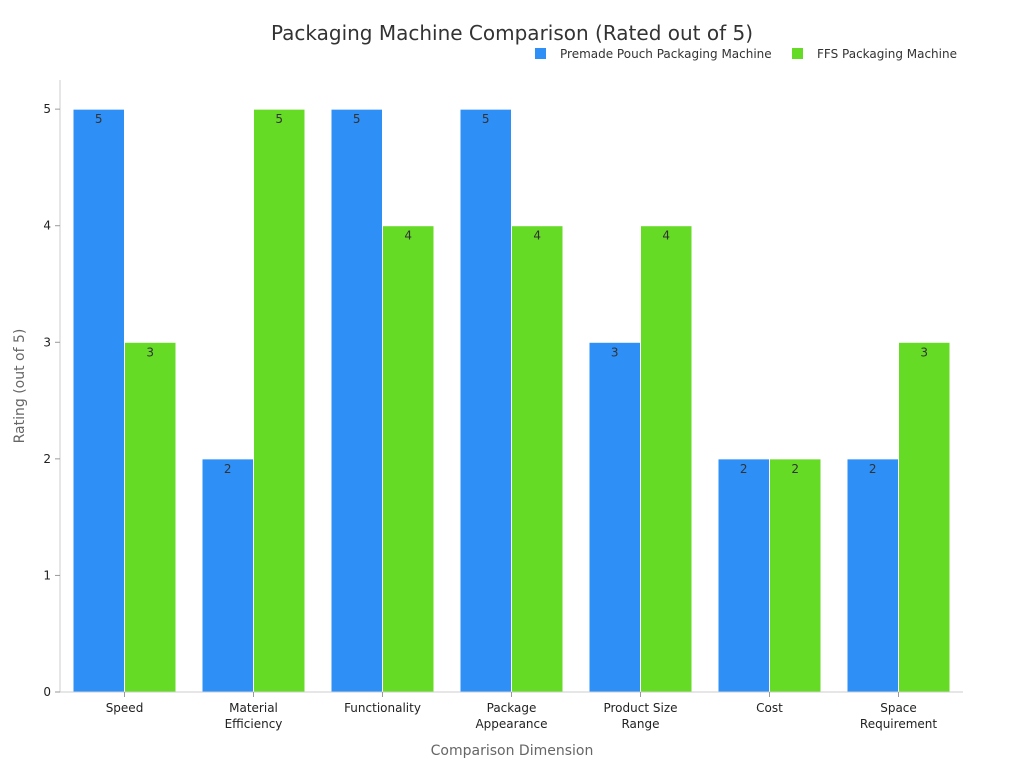 This screenshot has width=1024, height=772. What do you see at coordinates (47, 342) in the screenshot?
I see `y-tick-label: 3` at bounding box center [47, 342].